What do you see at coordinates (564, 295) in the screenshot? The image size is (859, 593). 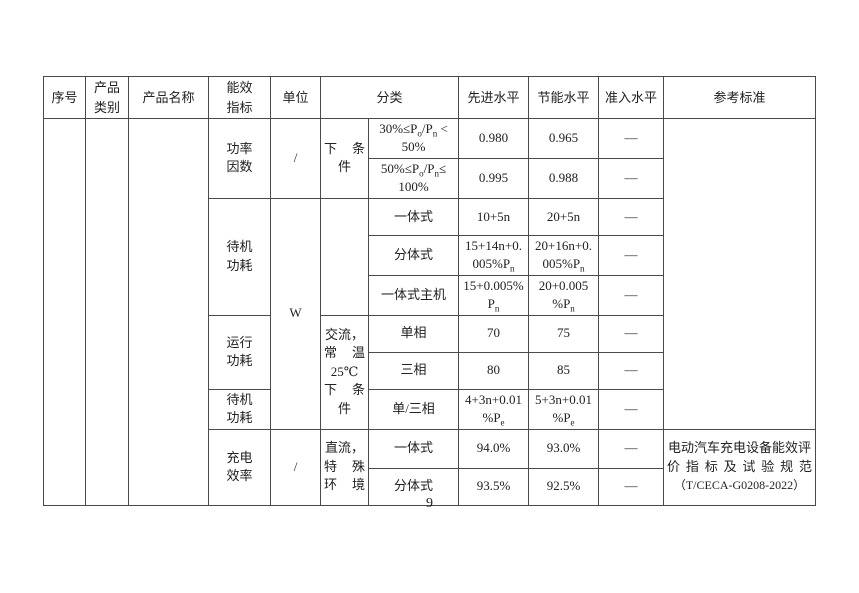 I see `energy-saving-level-cell: 20+0.005 %Pn` at bounding box center [564, 295].